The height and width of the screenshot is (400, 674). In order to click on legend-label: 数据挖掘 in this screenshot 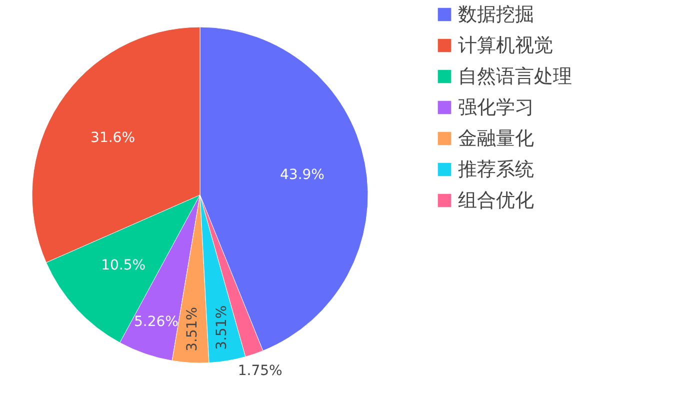, I will do `click(496, 15)`.